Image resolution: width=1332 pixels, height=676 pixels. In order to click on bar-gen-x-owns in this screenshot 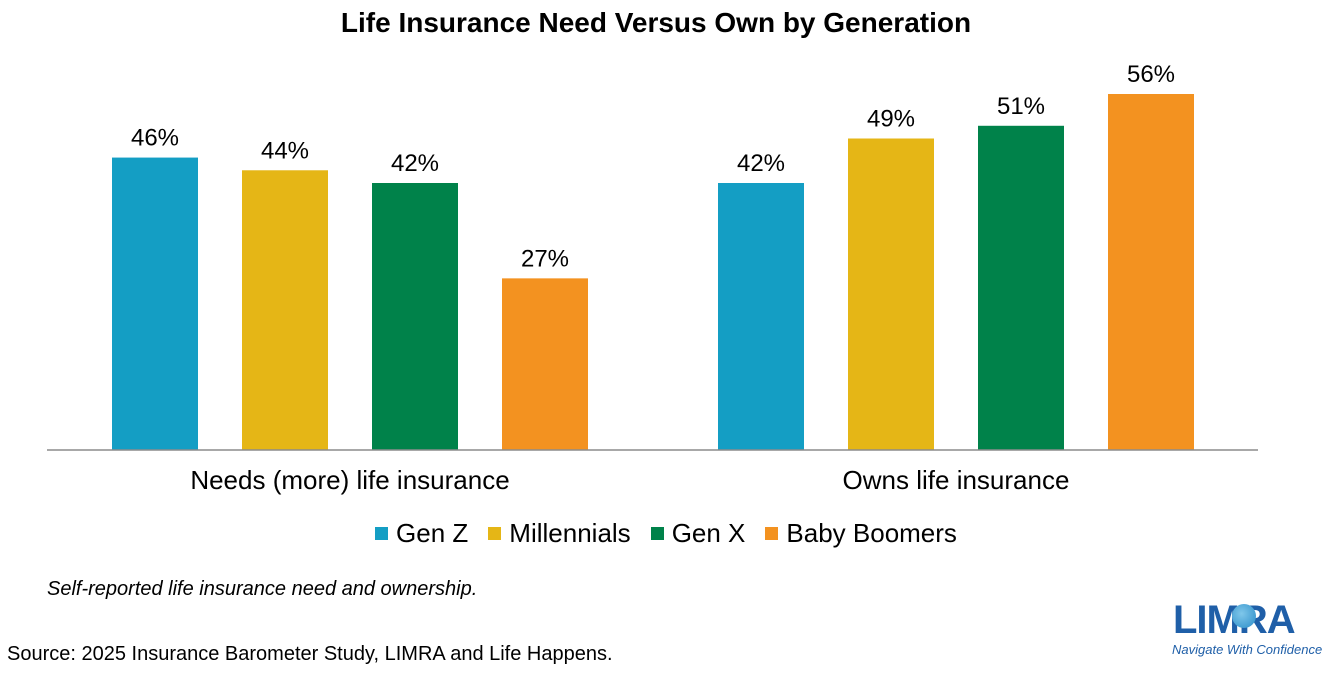, I will do `click(1021, 288)`.